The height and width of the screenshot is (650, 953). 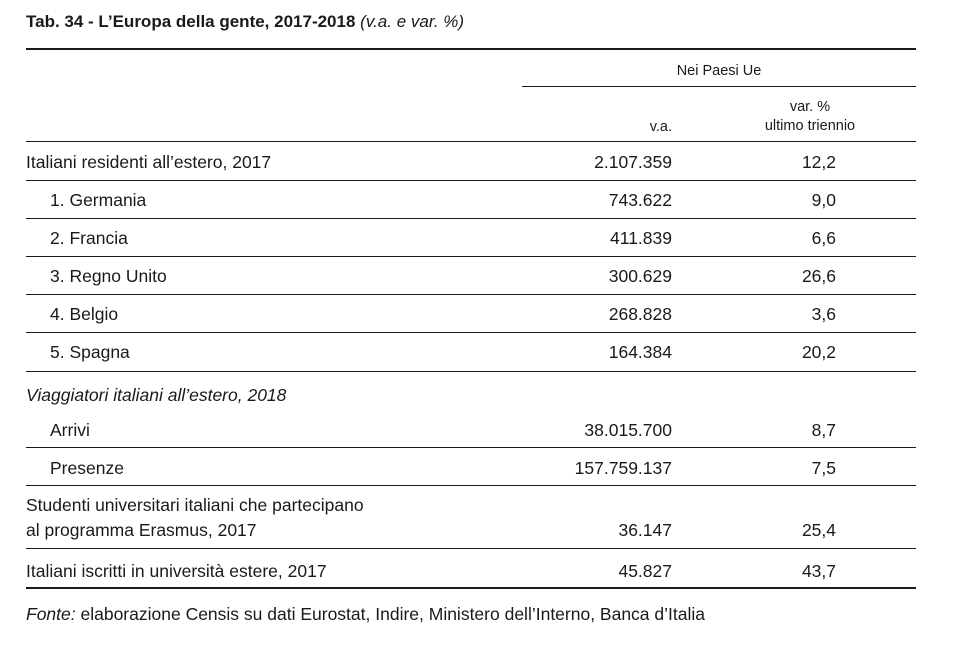 What do you see at coordinates (70, 430) in the screenshot?
I see `row-label: Arrivi` at bounding box center [70, 430].